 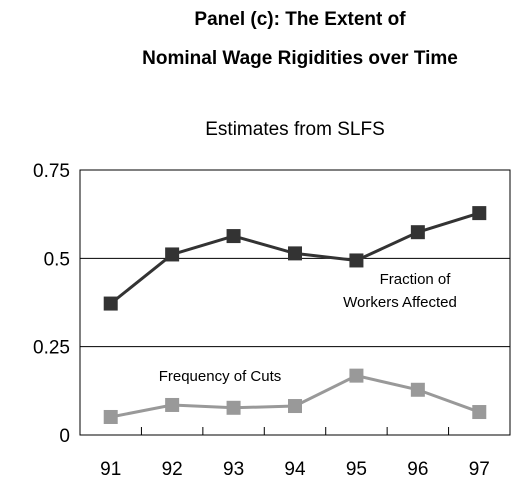 I want to click on x-tick-label: 97, so click(x=479, y=469).